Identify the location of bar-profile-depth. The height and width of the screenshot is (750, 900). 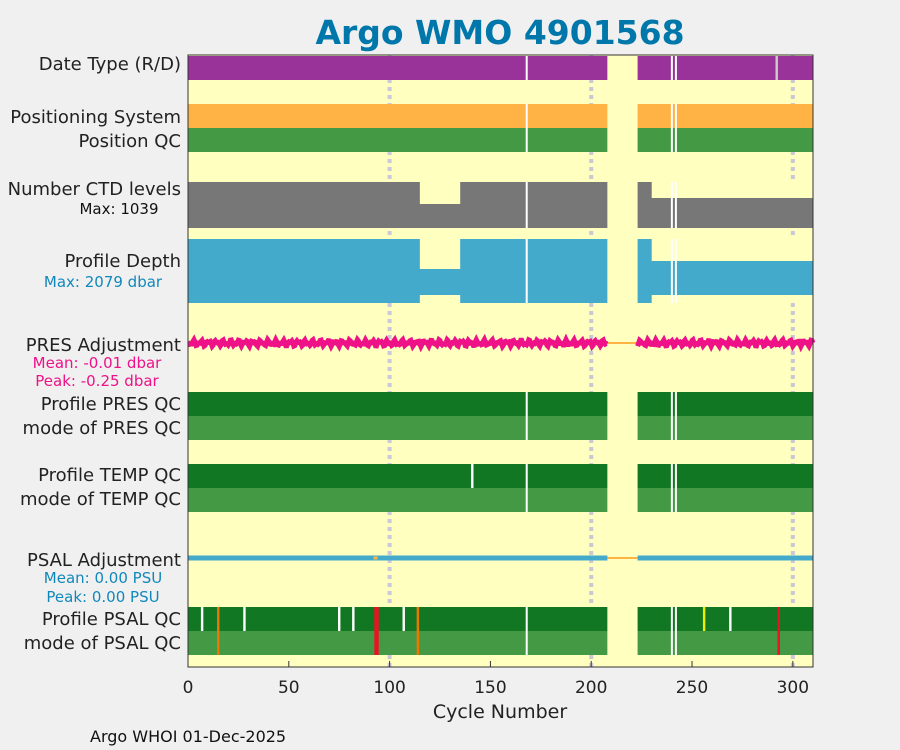
(398, 271).